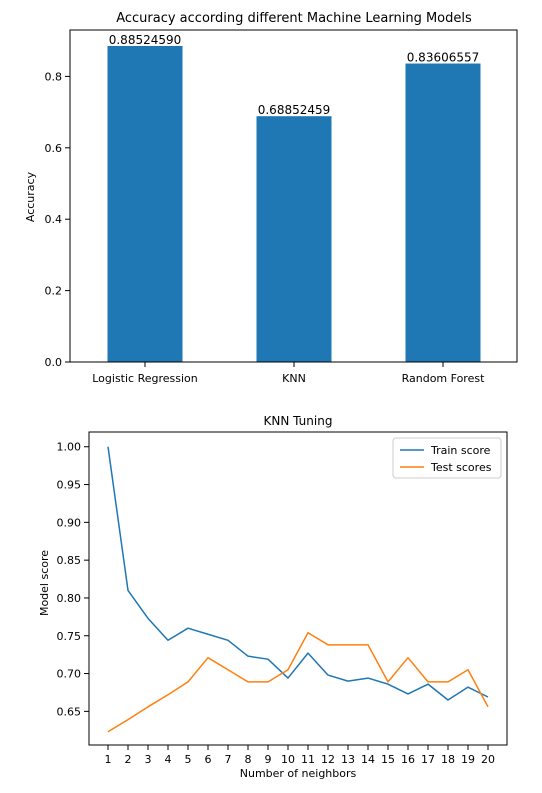  What do you see at coordinates (298, 421) in the screenshot?
I see `line-chart-title: KNN Tuning` at bounding box center [298, 421].